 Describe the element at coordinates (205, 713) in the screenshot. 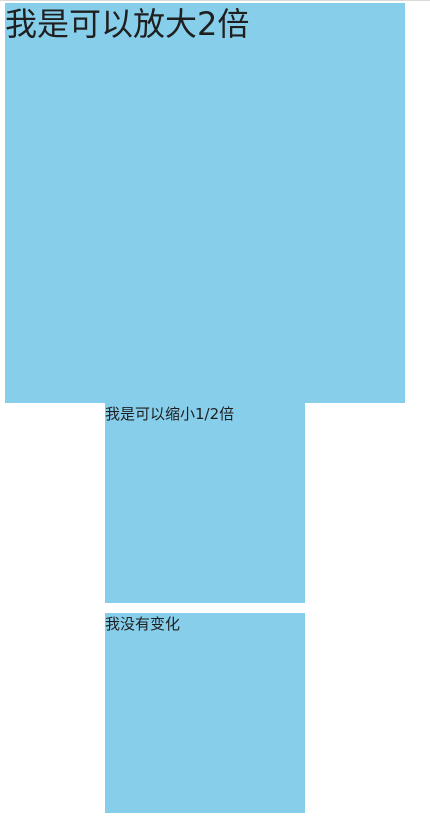

I see `unchanged-box: 我没有变化` at that location.